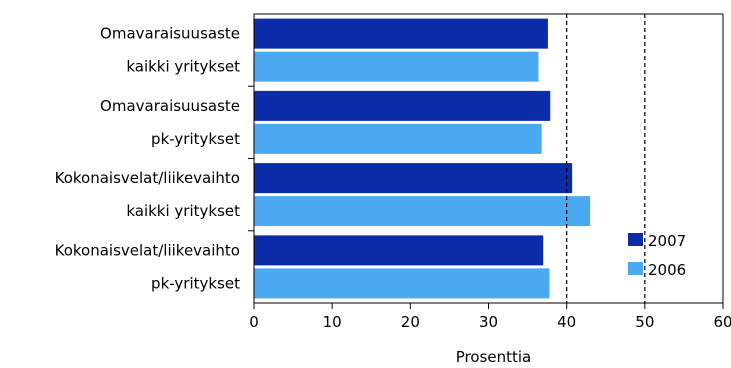 The height and width of the screenshot is (368, 731). Describe the element at coordinates (493, 357) in the screenshot. I see `x-axis-label: Prosenttia` at that location.